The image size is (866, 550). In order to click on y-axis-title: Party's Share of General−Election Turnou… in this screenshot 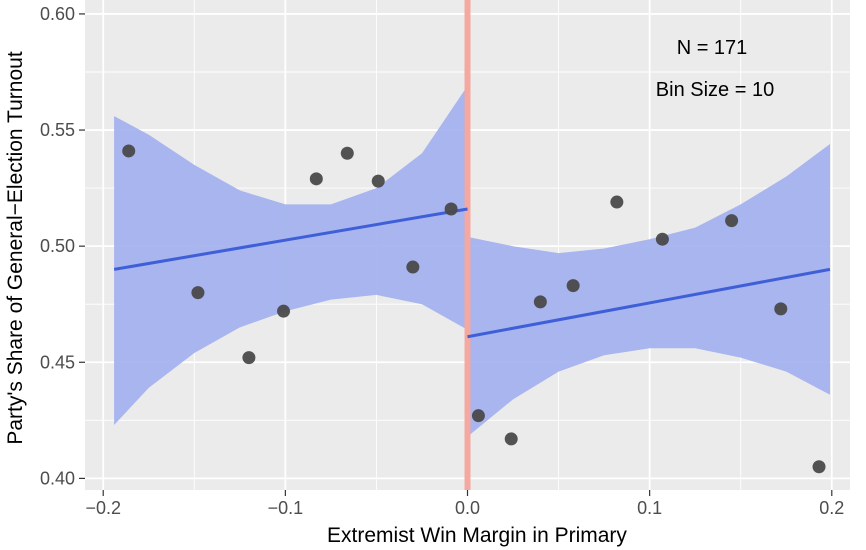, I will do `click(15, 247)`.